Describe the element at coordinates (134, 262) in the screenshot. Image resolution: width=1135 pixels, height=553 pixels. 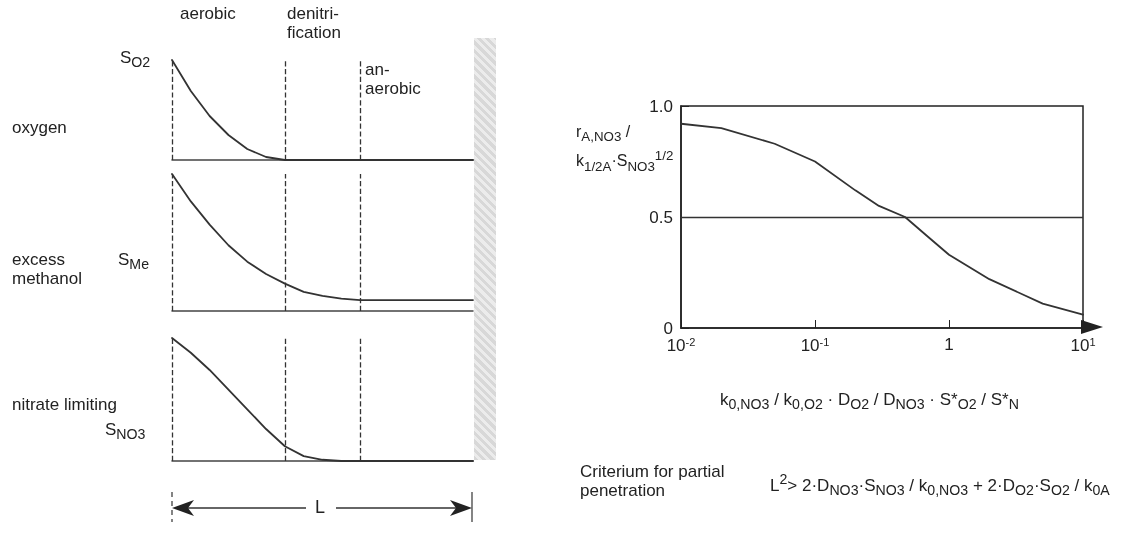
I see `text: S$_{Me}$` at that location.